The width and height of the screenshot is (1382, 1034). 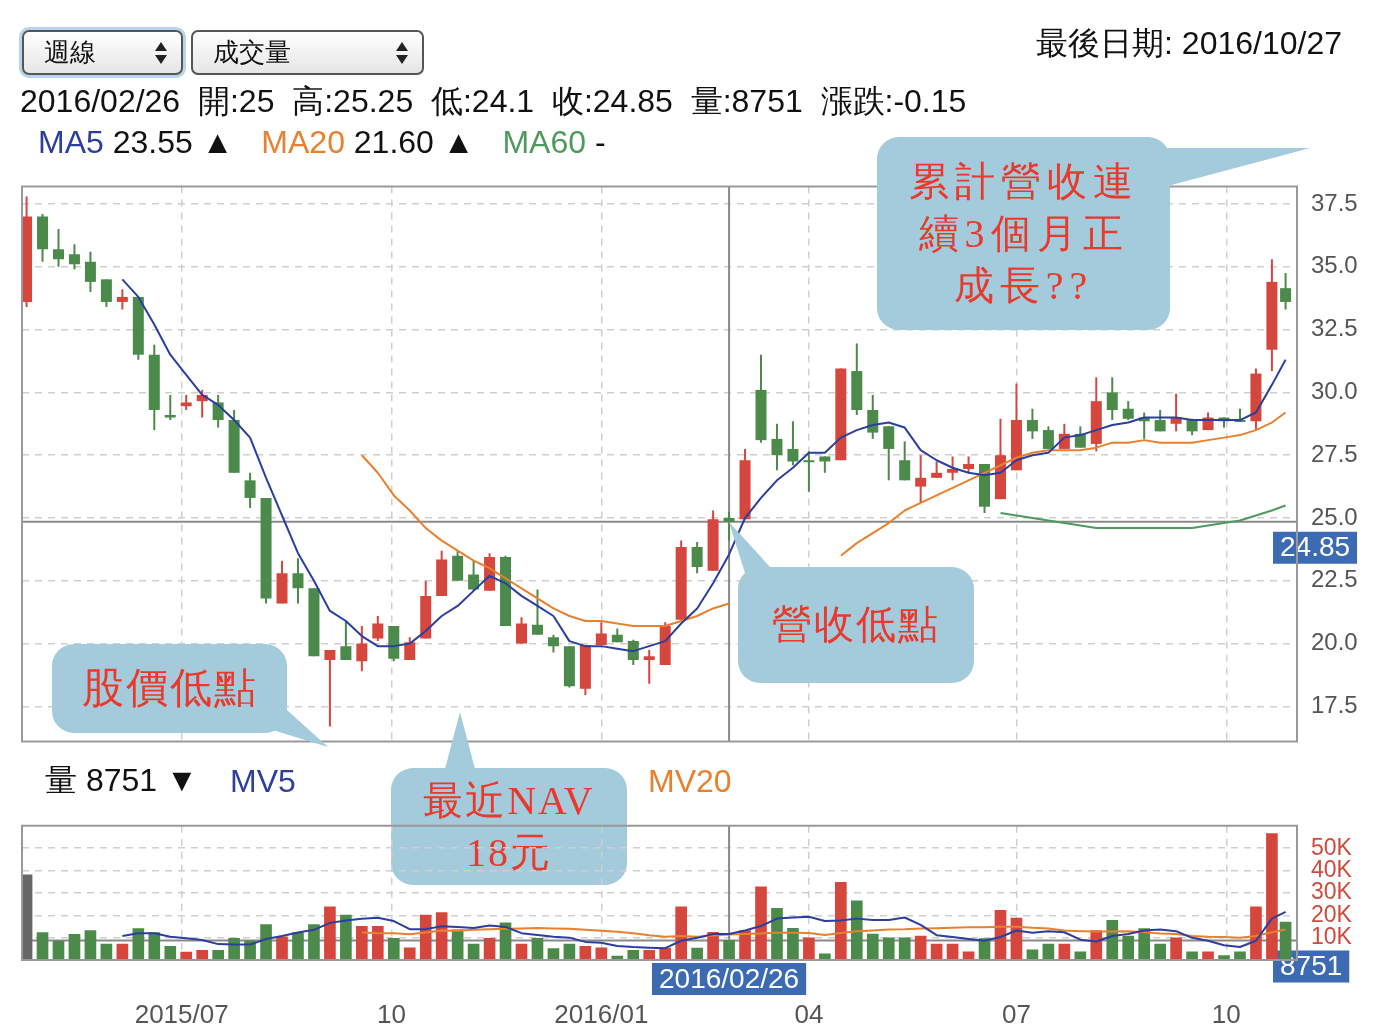 What do you see at coordinates (1315, 547) in the screenshot?
I see `ref-line-label: 24.85` at bounding box center [1315, 547].